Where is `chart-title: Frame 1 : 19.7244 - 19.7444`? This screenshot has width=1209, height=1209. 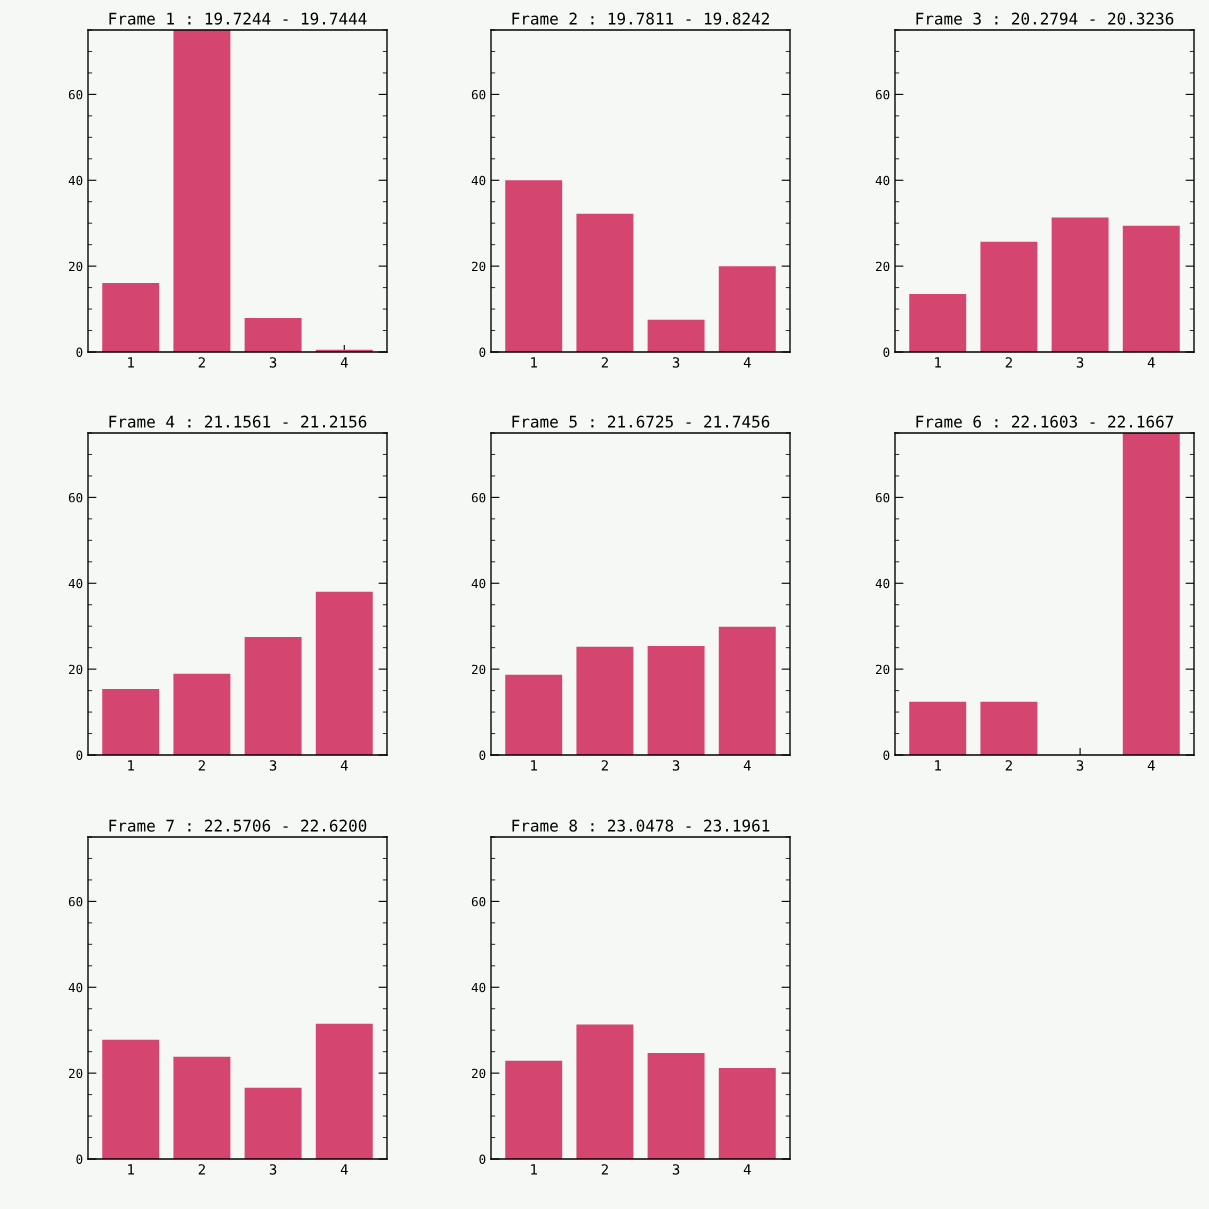 chart-title: Frame 1 : 19.7244 - 19.7444 is located at coordinates (238, 18).